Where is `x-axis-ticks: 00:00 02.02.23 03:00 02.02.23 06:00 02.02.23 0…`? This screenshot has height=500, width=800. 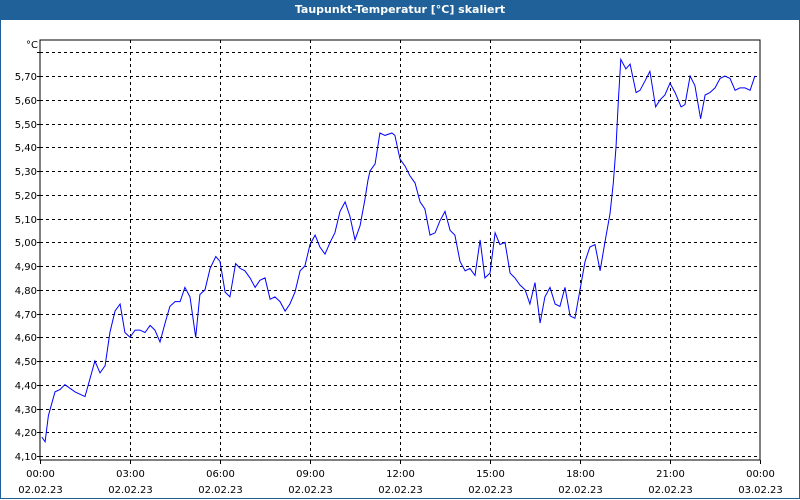
x-axis-ticks: 00:00 02.02.23 03:00 02.02.23 06:00 02.02.23 0… is located at coordinates (400, 482).